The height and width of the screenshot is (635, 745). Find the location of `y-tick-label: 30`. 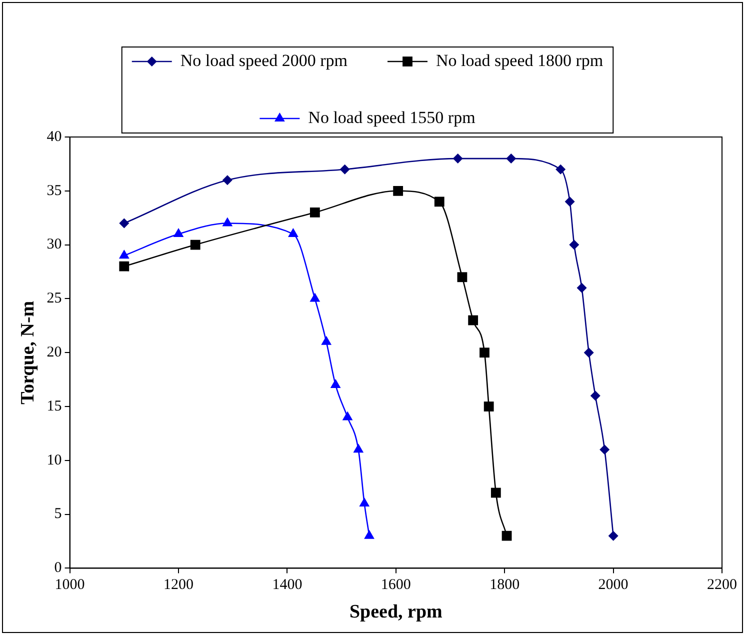

y-tick-label: 30 is located at coordinates (54, 244).